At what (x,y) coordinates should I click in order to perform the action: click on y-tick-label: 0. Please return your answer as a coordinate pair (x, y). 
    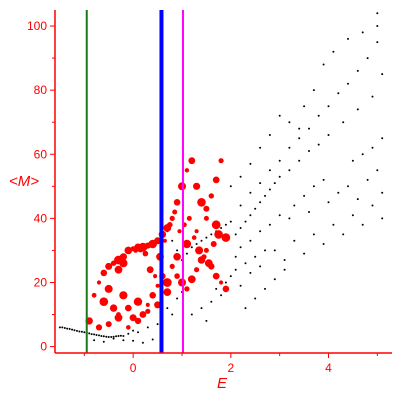
    Looking at the image, I should click on (43, 347).